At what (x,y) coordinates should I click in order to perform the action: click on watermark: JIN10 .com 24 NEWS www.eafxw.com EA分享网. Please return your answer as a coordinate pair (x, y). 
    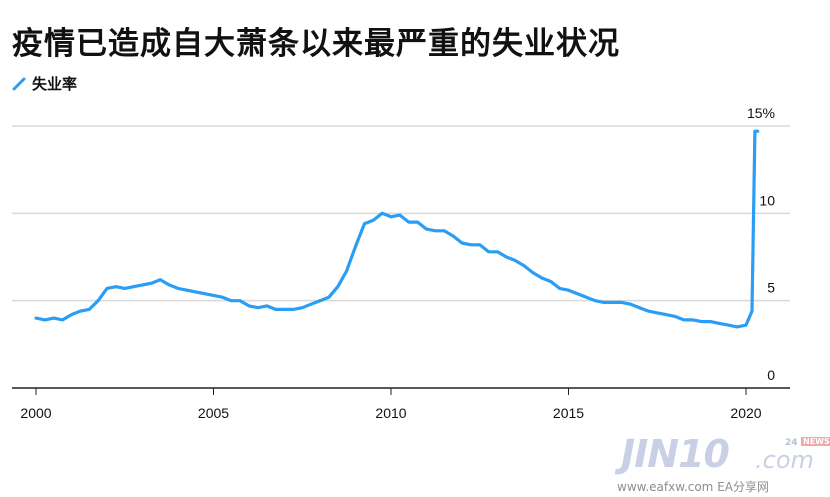
    Looking at the image, I should click on (722, 464).